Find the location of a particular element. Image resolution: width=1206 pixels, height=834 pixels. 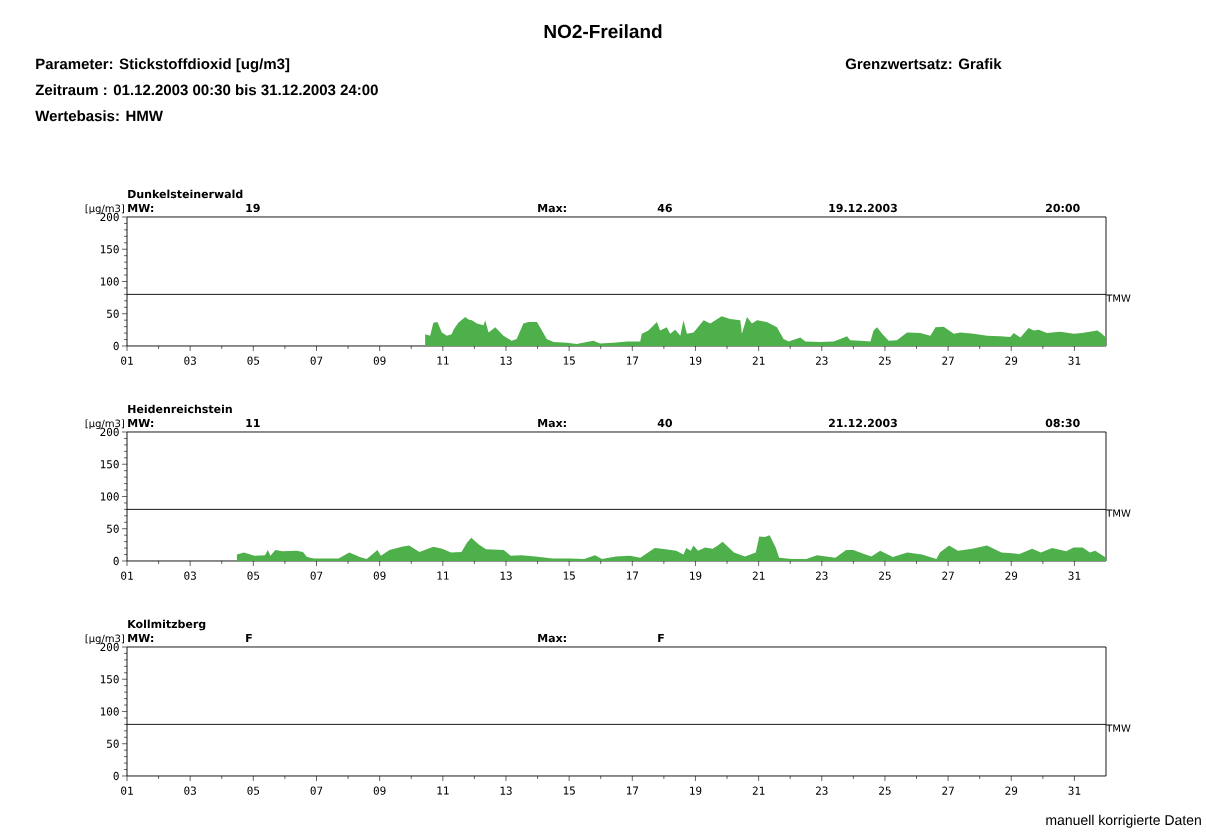

text: 08:30 is located at coordinates (1062, 423).